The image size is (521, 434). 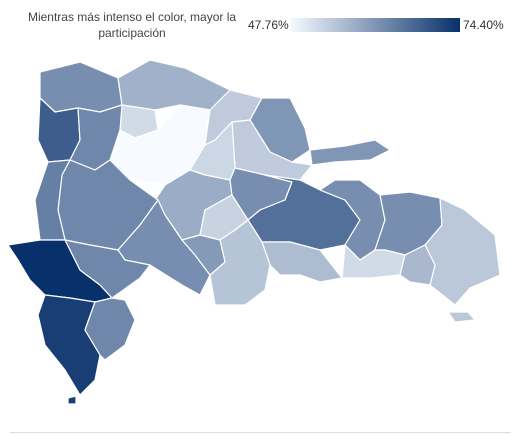 I want to click on legend-max-label: 74.40%, so click(x=483, y=25).